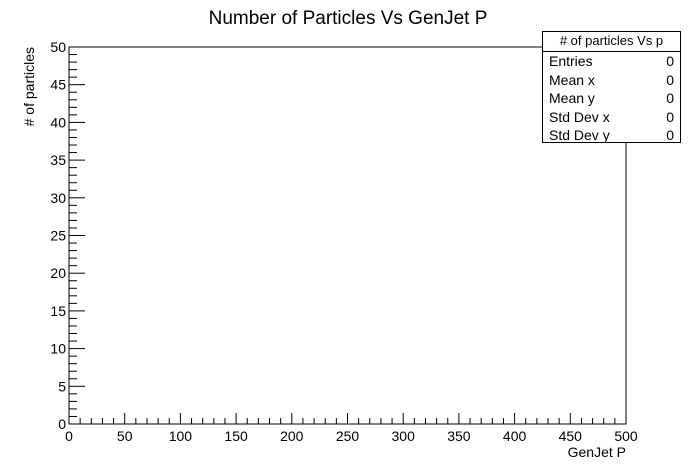 The image size is (696, 472). What do you see at coordinates (348, 18) in the screenshot?
I see `chart-title: Number of Particles Vs GenJet P` at bounding box center [348, 18].